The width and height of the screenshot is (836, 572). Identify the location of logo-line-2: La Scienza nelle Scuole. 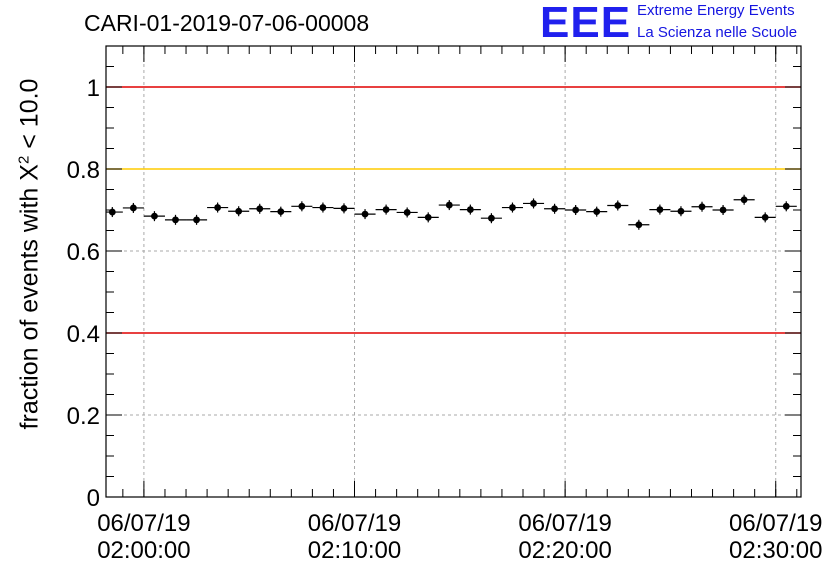
(717, 32).